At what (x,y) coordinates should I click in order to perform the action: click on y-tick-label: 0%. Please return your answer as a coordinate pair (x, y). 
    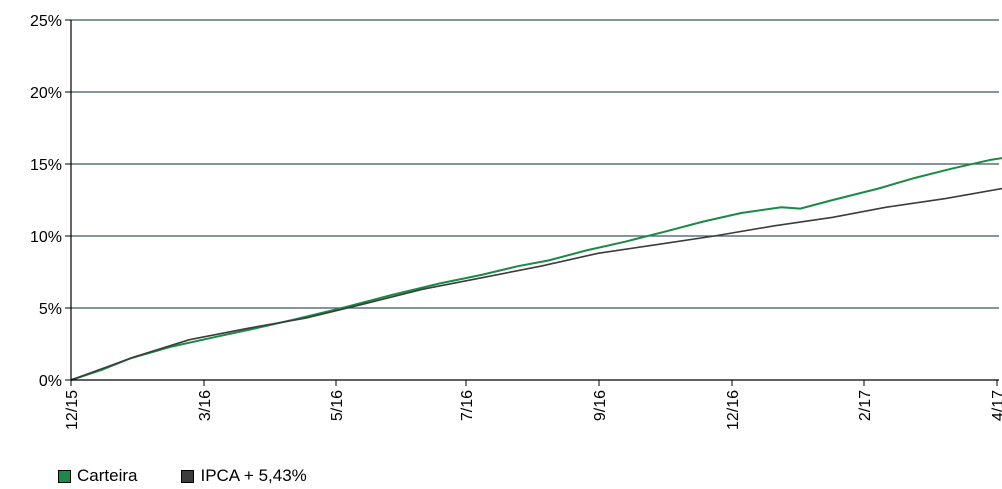
    Looking at the image, I should click on (50, 381).